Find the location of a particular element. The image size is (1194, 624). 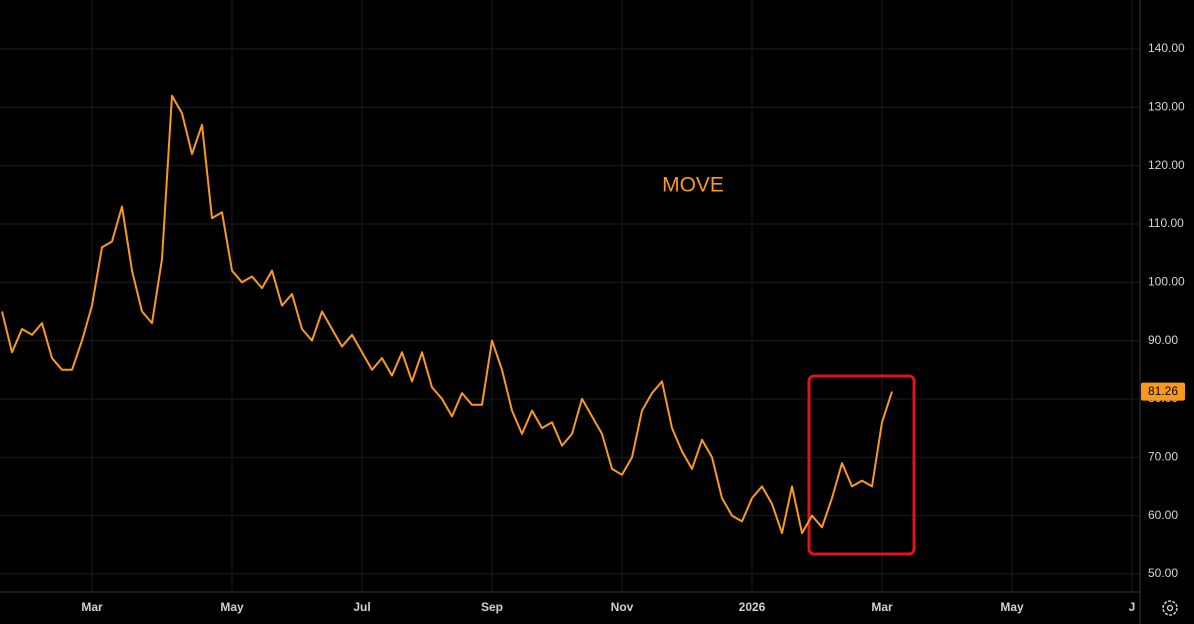

gear-center is located at coordinates (1170, 608).